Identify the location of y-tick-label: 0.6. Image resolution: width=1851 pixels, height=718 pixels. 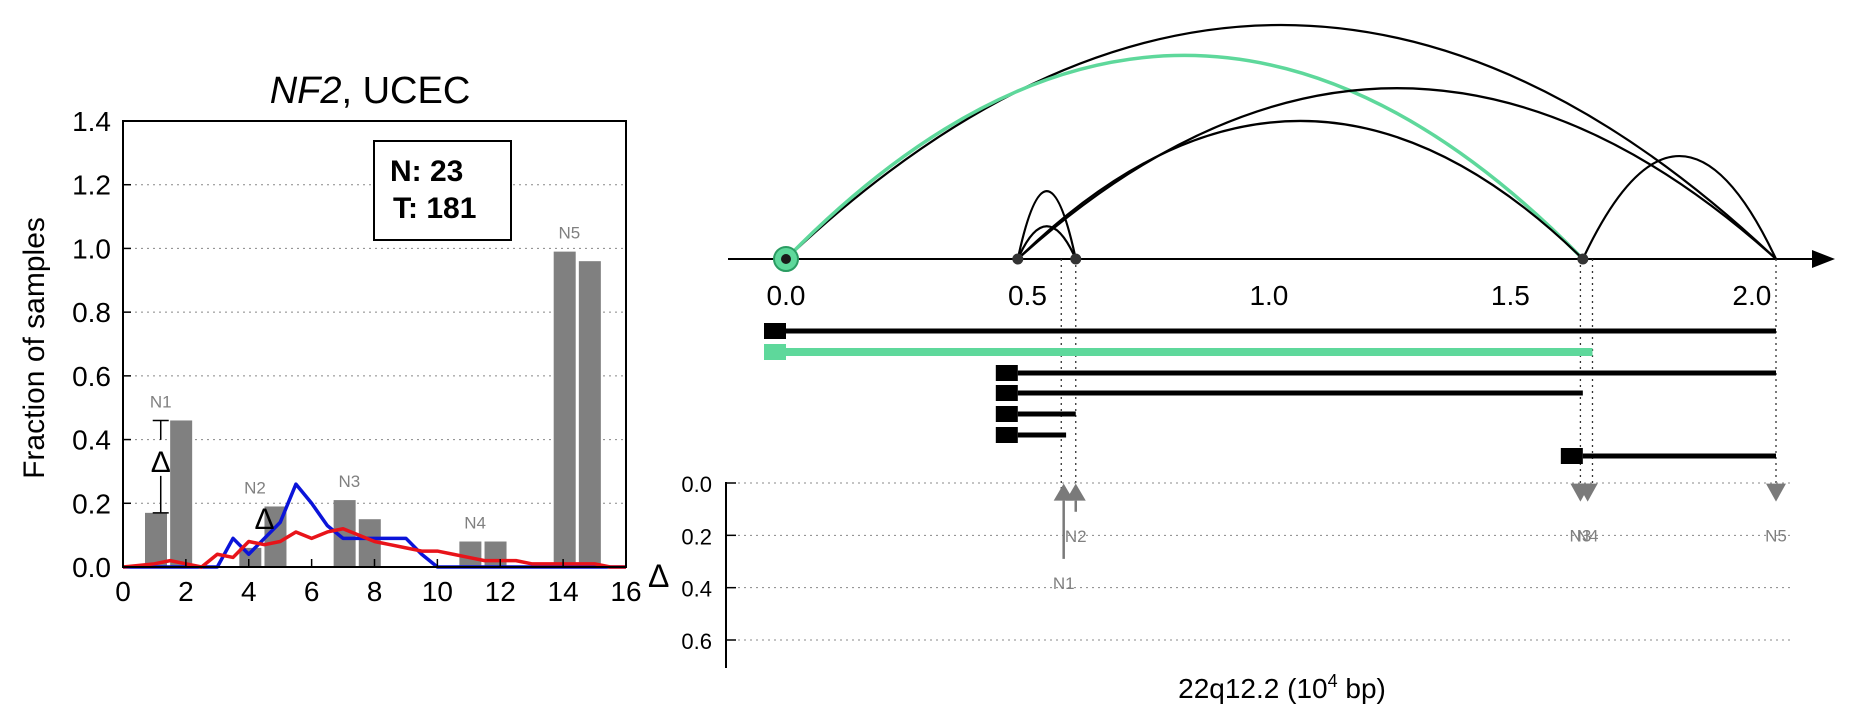
(91, 376).